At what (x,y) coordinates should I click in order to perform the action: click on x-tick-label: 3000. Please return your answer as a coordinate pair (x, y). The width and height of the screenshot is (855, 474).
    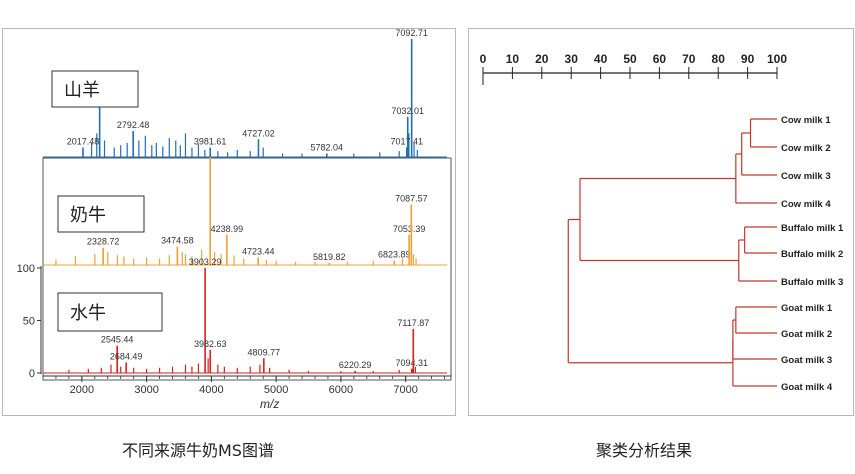
    Looking at the image, I should click on (146, 390).